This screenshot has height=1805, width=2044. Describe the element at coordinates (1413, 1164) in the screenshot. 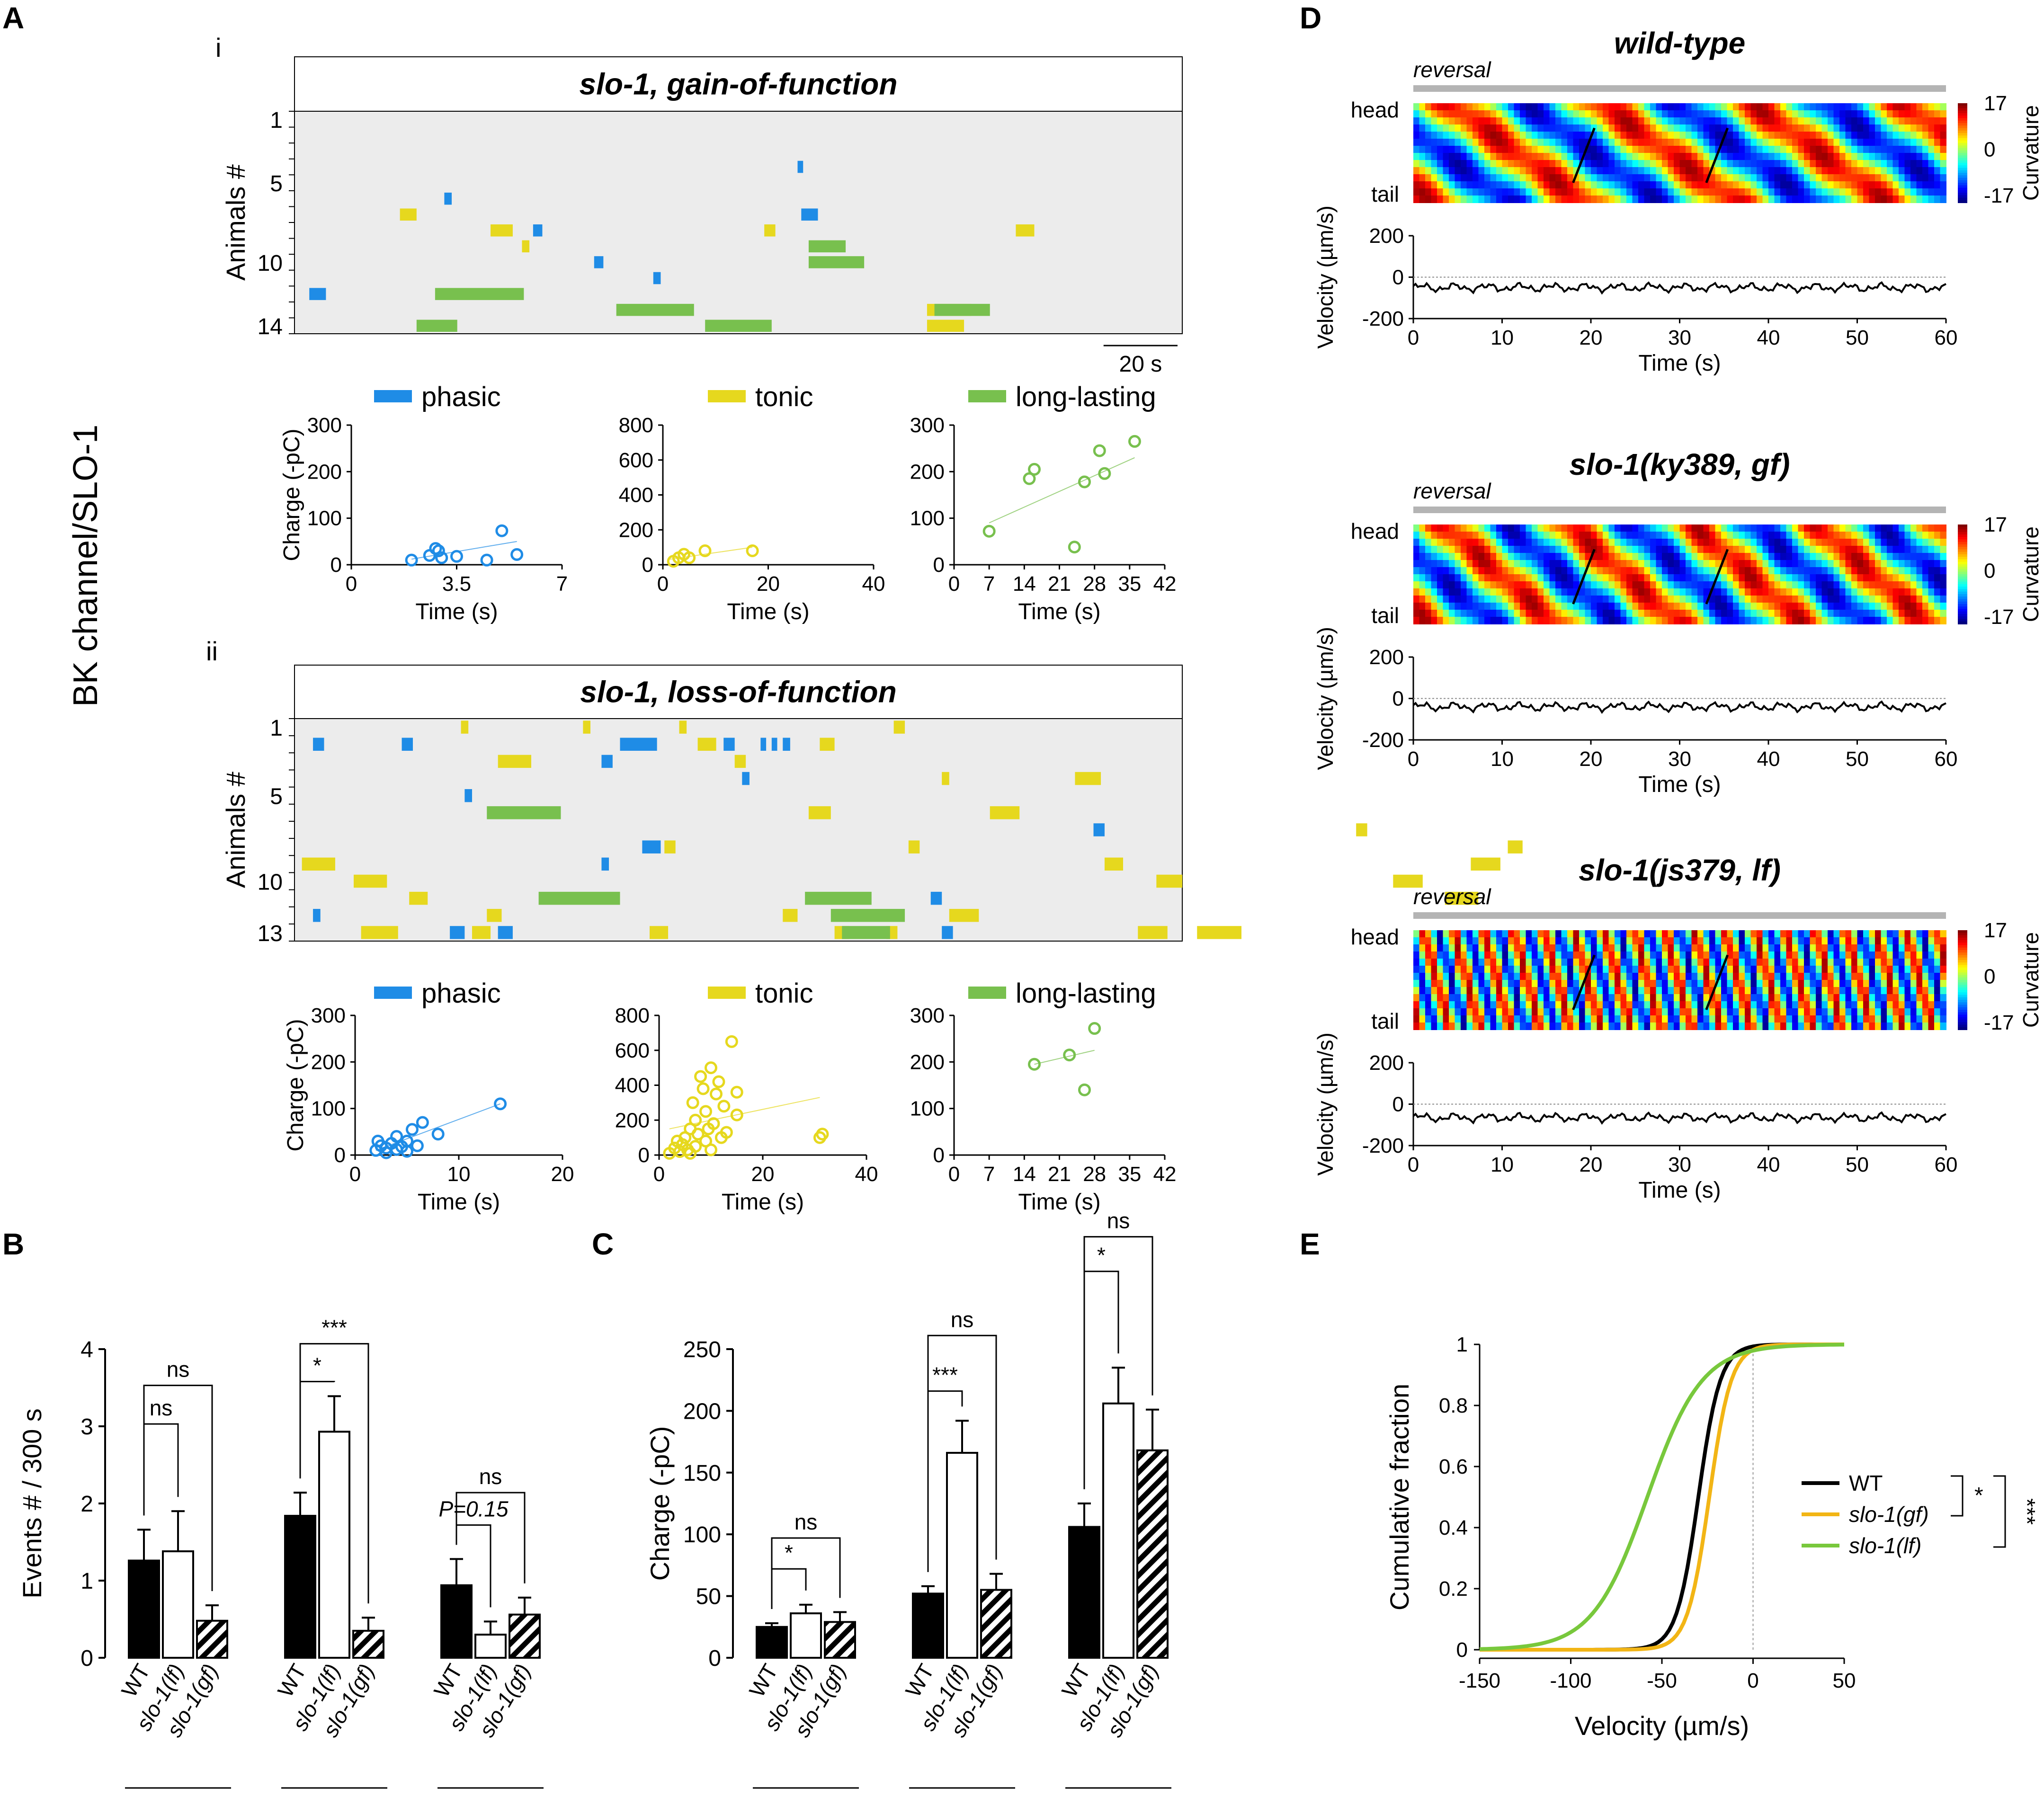

I see `x-tick-label: 0` at that location.